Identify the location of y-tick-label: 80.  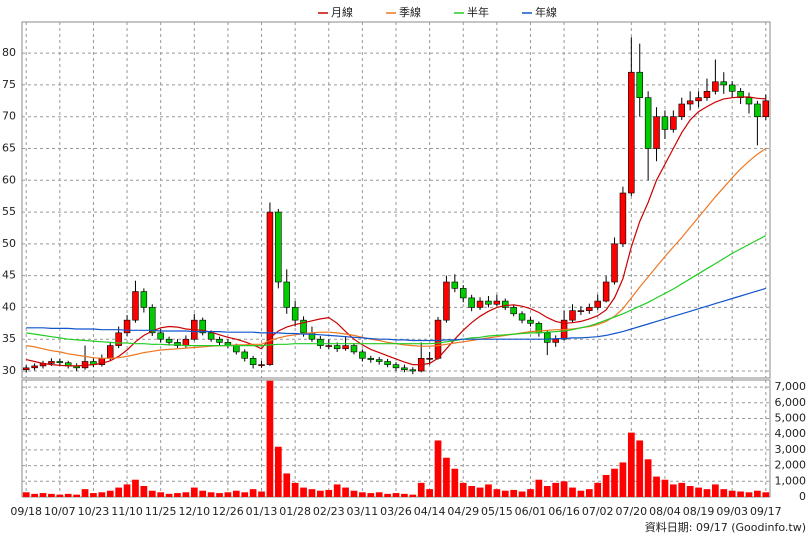
(9, 52).